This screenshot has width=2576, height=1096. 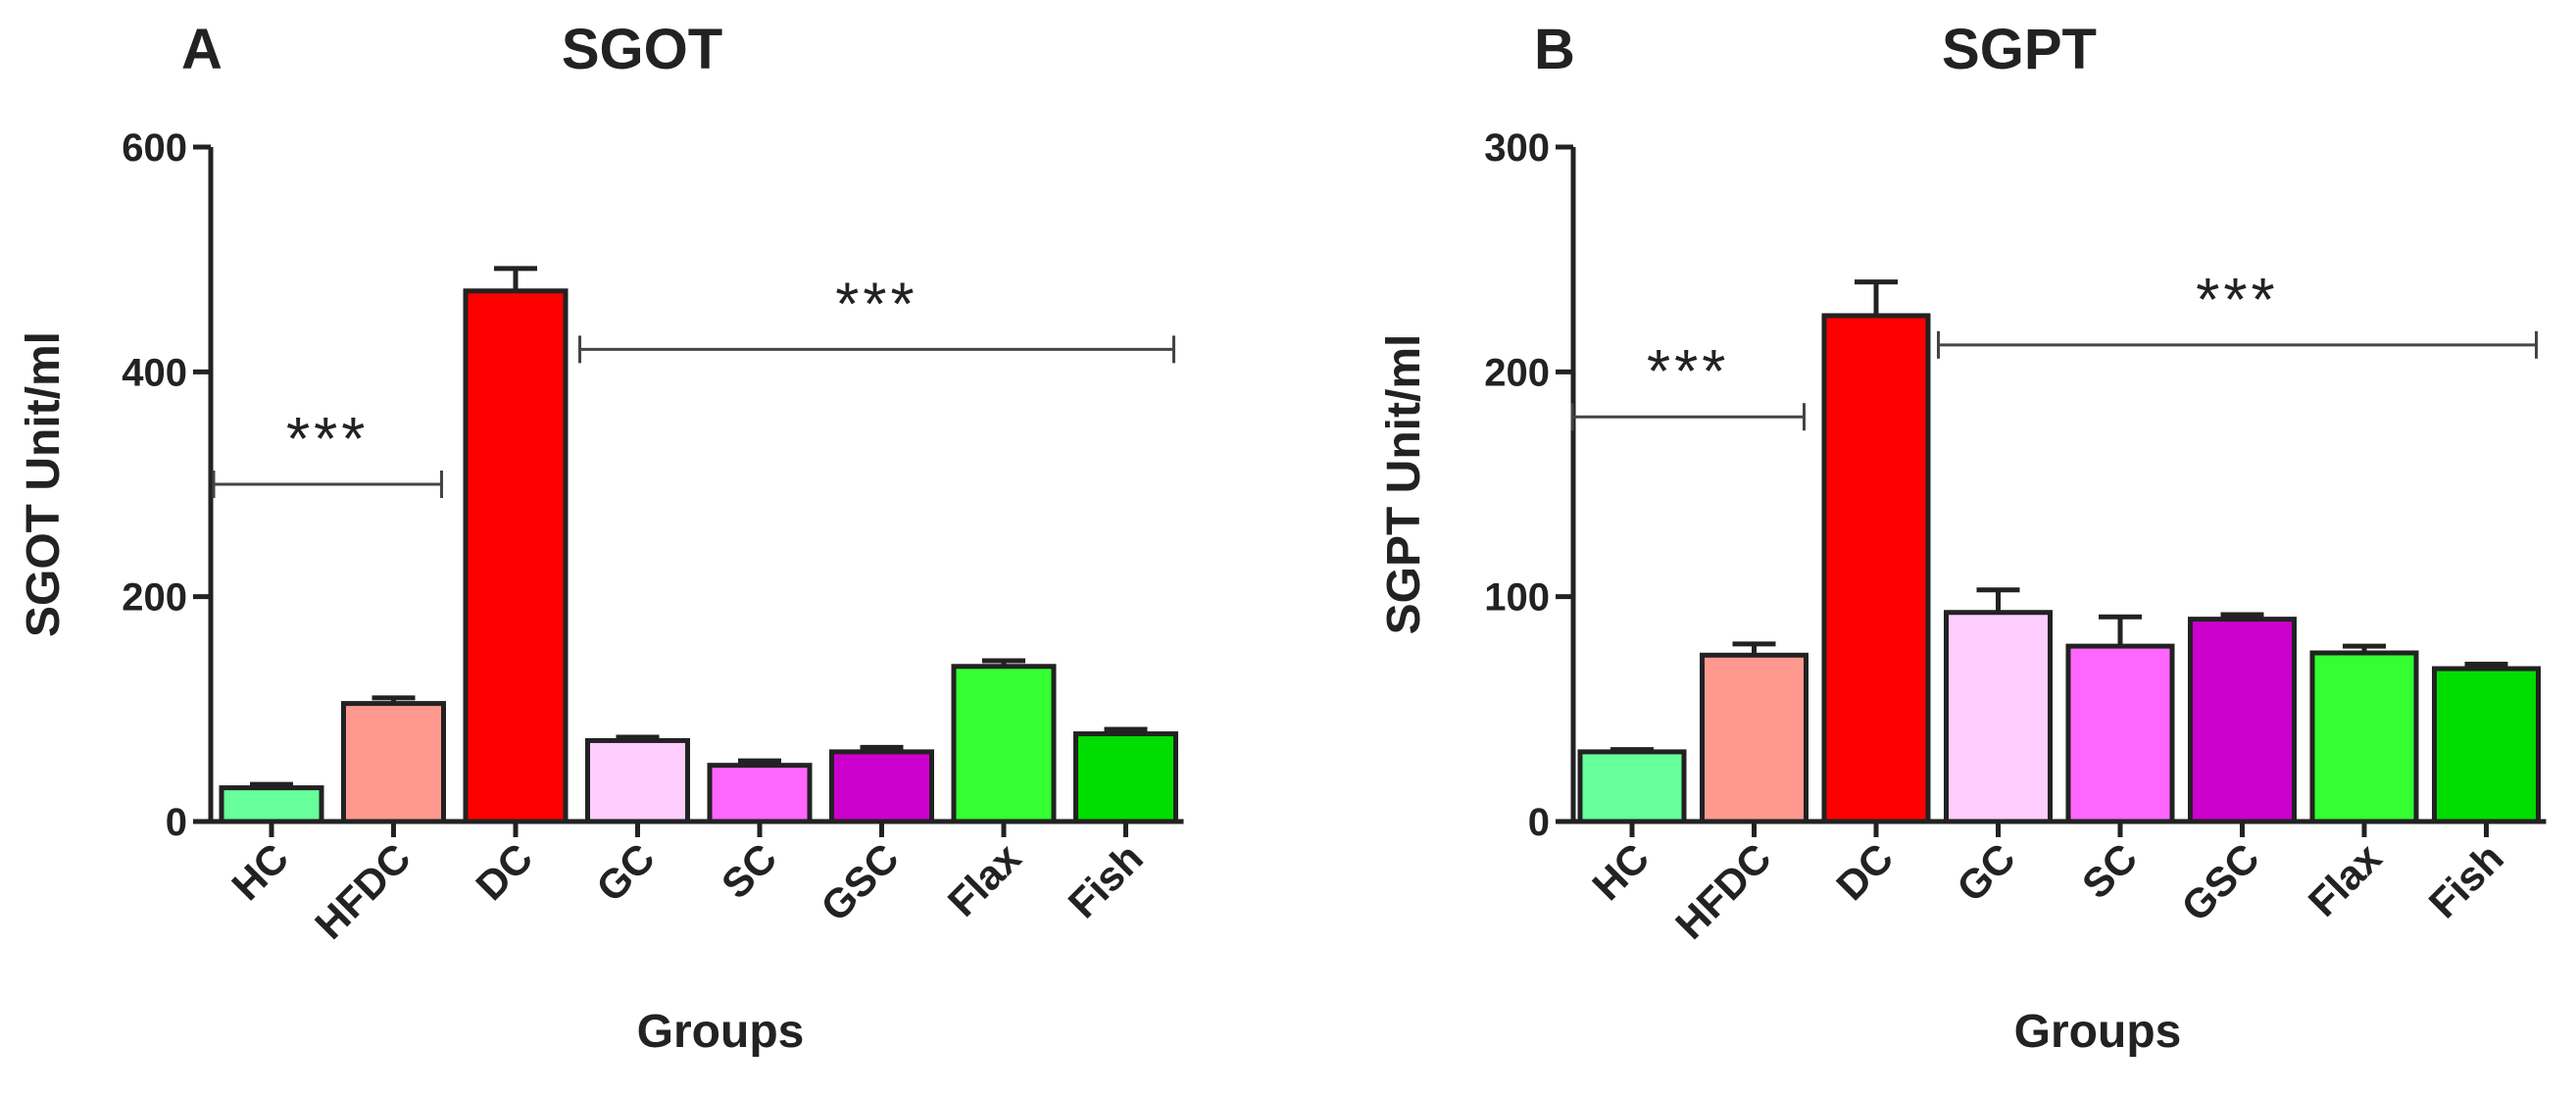 What do you see at coordinates (1404, 484) in the screenshot?
I see `y-axis-label: SGPT Unit/ml` at bounding box center [1404, 484].